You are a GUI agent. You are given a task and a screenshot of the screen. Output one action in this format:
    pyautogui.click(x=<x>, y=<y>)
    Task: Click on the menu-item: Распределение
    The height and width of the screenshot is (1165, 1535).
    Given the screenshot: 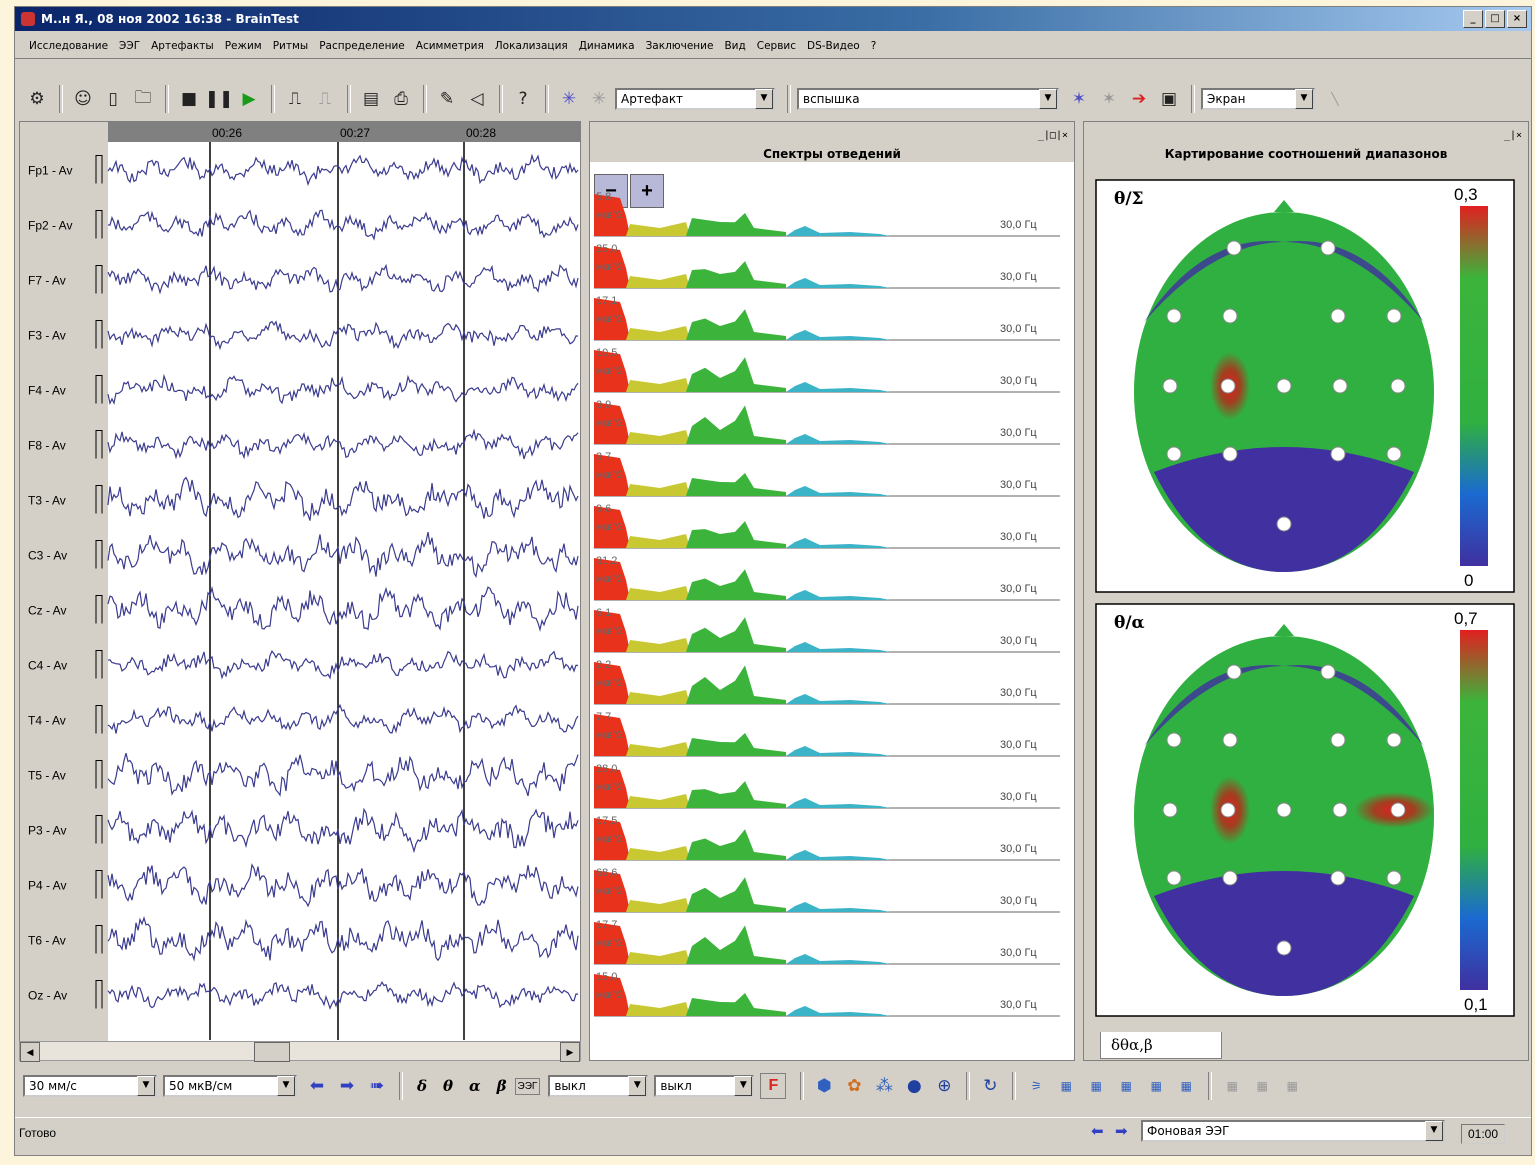 What is the action you would take?
    pyautogui.click(x=362, y=45)
    